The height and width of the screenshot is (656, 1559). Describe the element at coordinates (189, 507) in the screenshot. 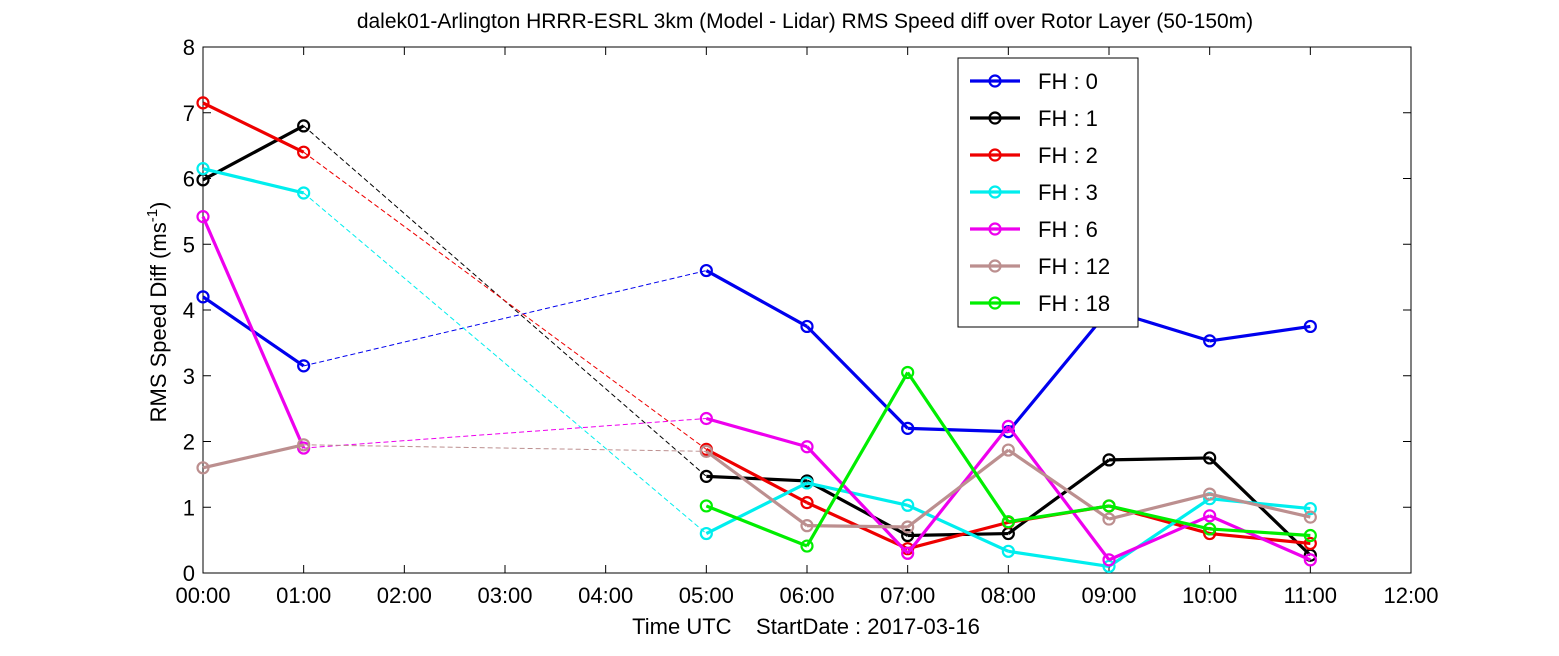

I see `y-tick-label: 1` at that location.